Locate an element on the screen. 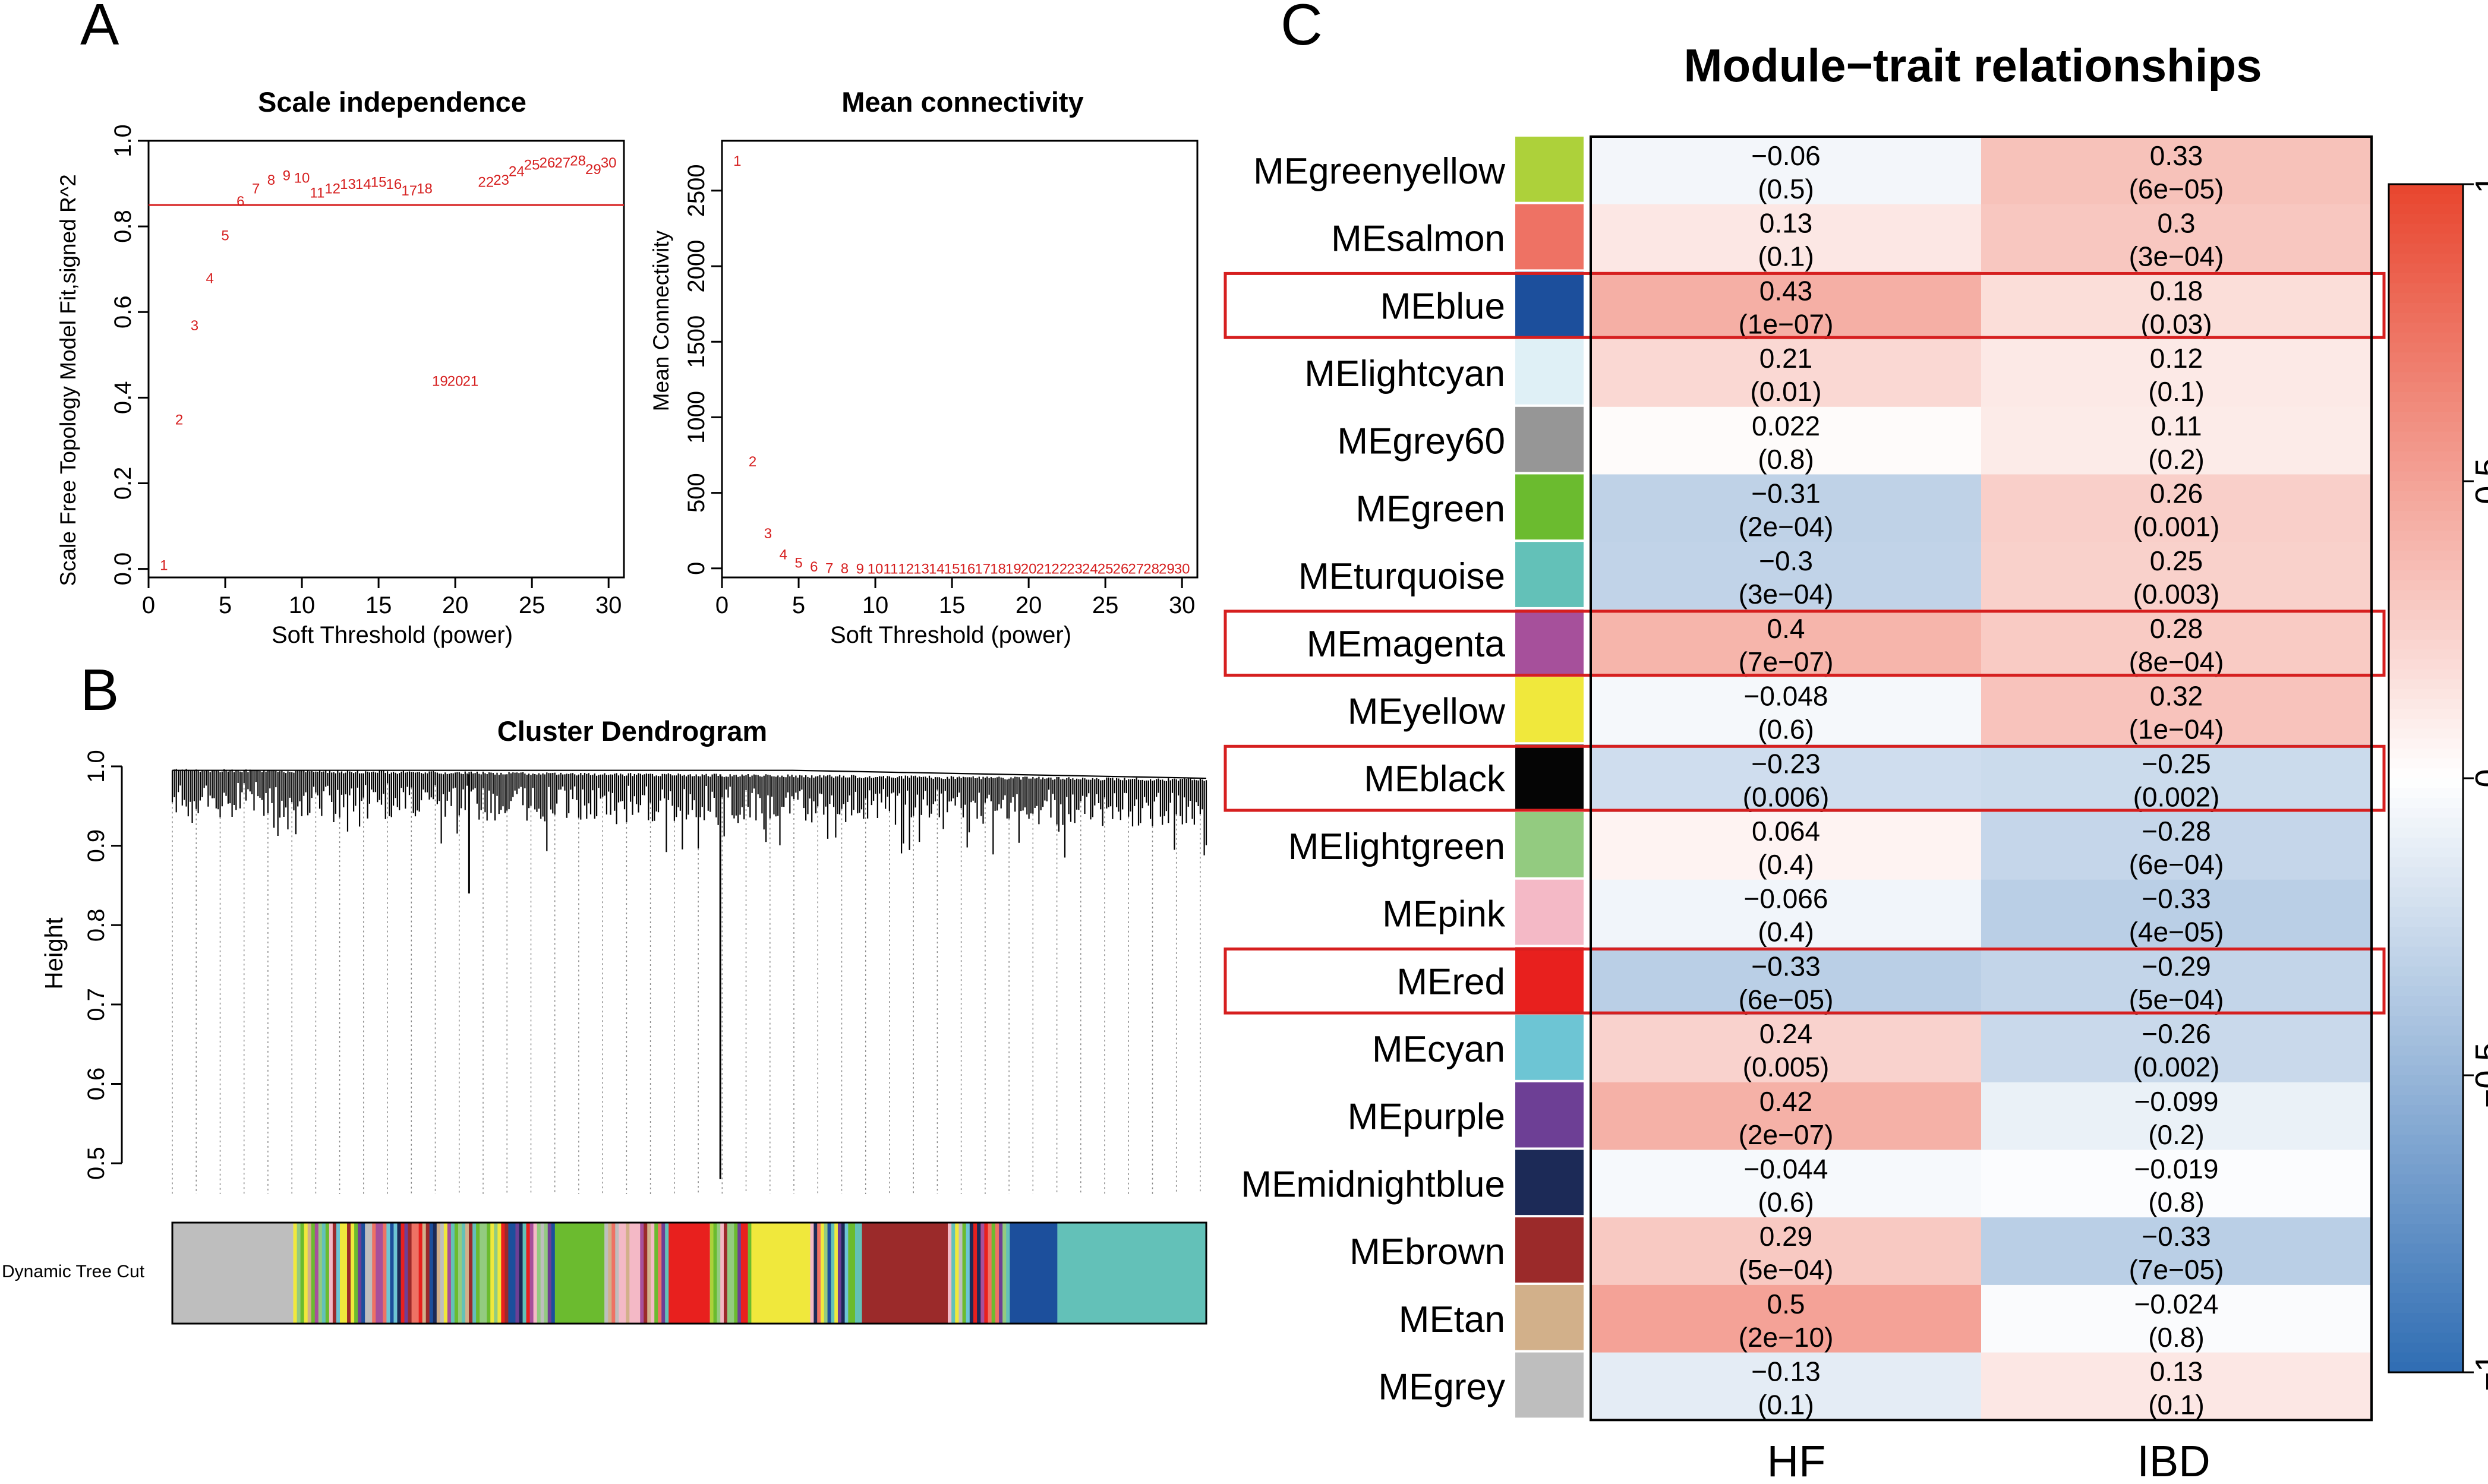 This screenshot has width=2488, height=1484. mean-connectivity-point: 1 is located at coordinates (737, 161).